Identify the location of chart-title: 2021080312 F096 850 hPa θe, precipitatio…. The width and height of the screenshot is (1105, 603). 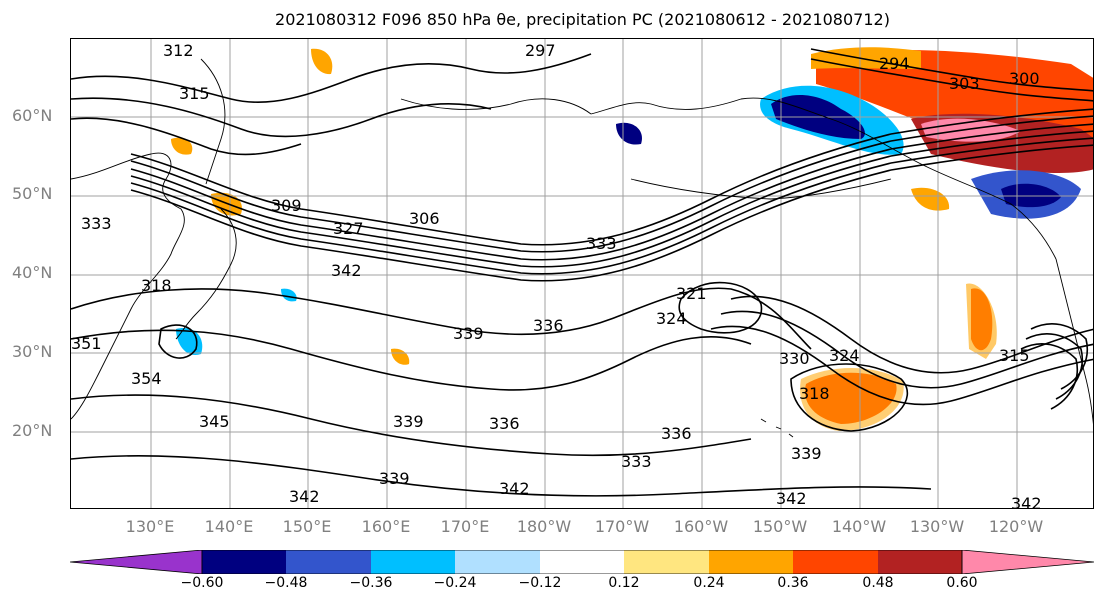
(582, 19).